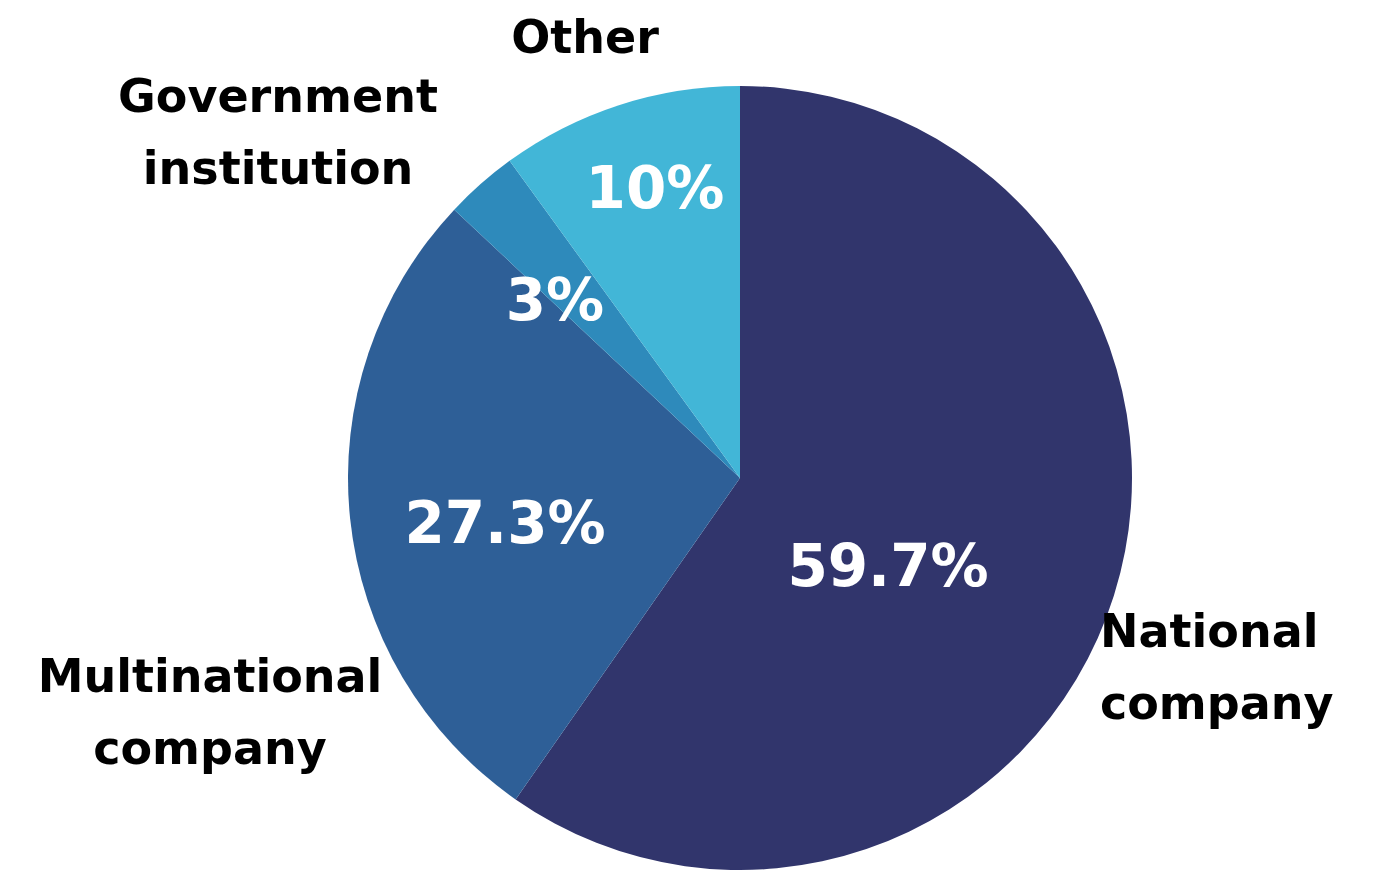 Image resolution: width=1381 pixels, height=872 pixels. Describe the element at coordinates (210, 712) in the screenshot. I see `slice-label: Multinational company` at that location.